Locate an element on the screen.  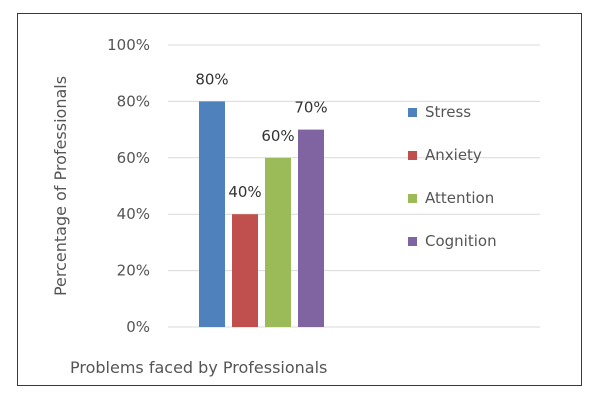
legend-swatch-anxiety is located at coordinates (412, 155).